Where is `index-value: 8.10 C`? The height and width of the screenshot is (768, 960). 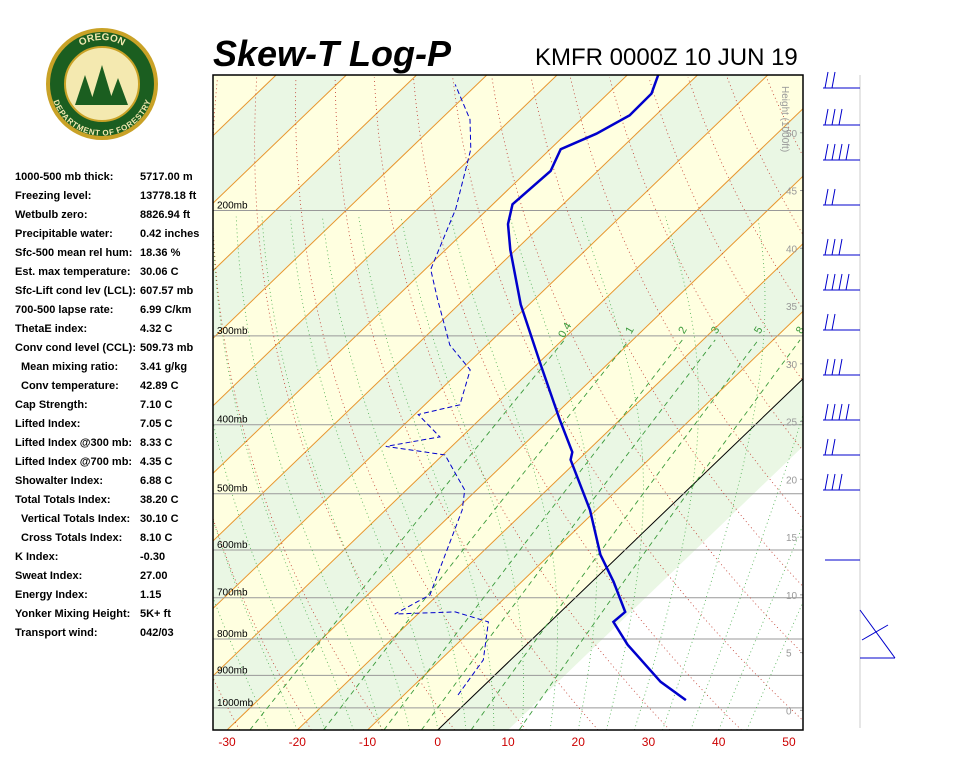 index-value: 8.10 C is located at coordinates (156, 538).